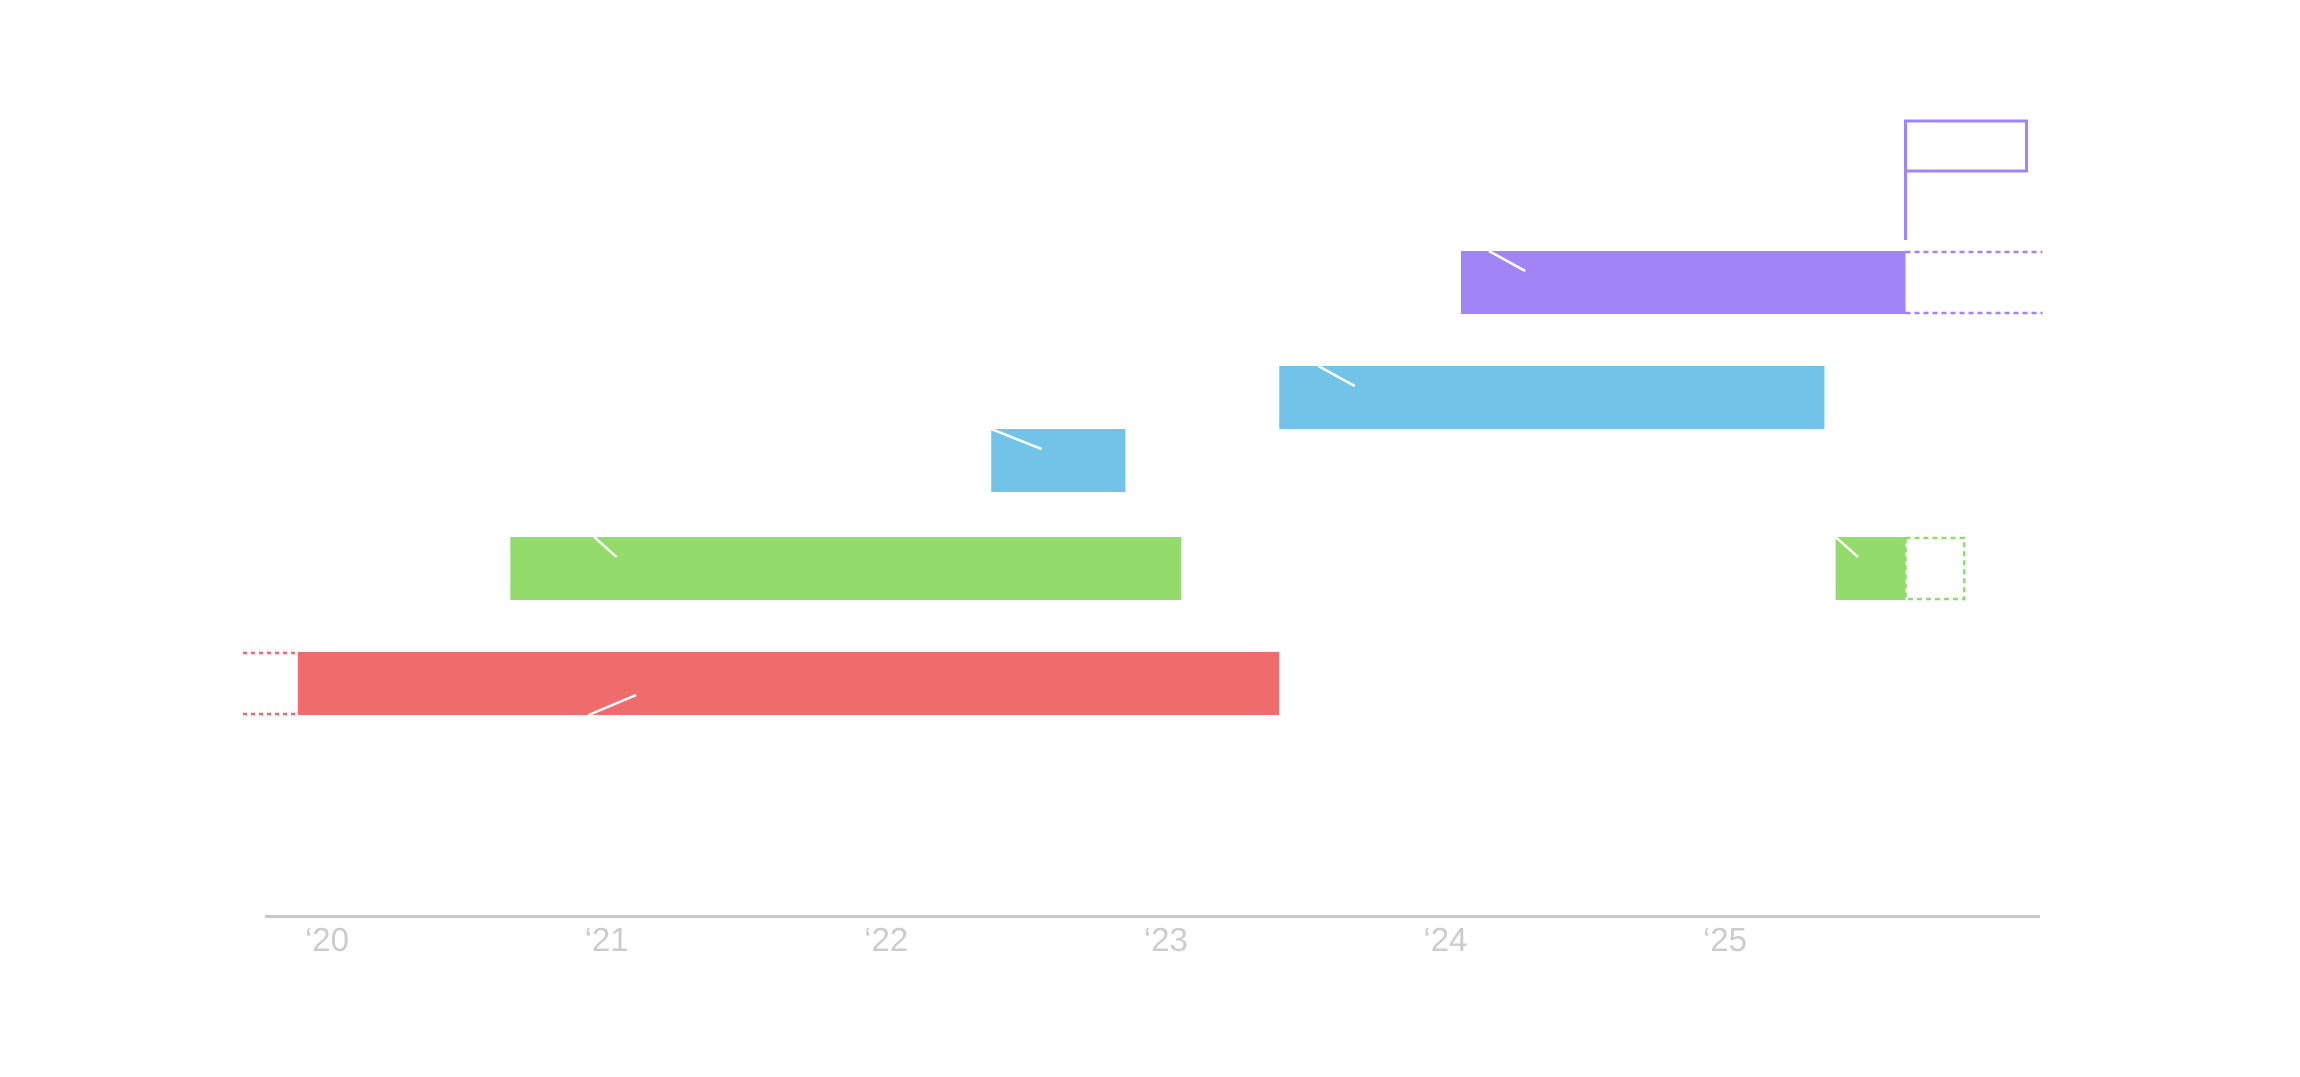  Describe the element at coordinates (1725, 939) in the screenshot. I see `tick-label-2025: ‘25` at that location.